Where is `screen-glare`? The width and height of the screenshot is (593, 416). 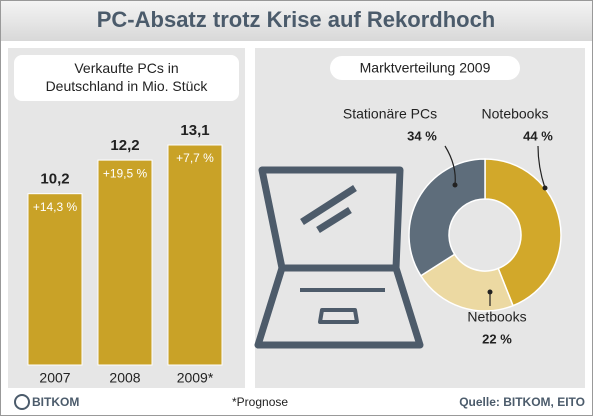 screen-glare is located at coordinates (328, 209).